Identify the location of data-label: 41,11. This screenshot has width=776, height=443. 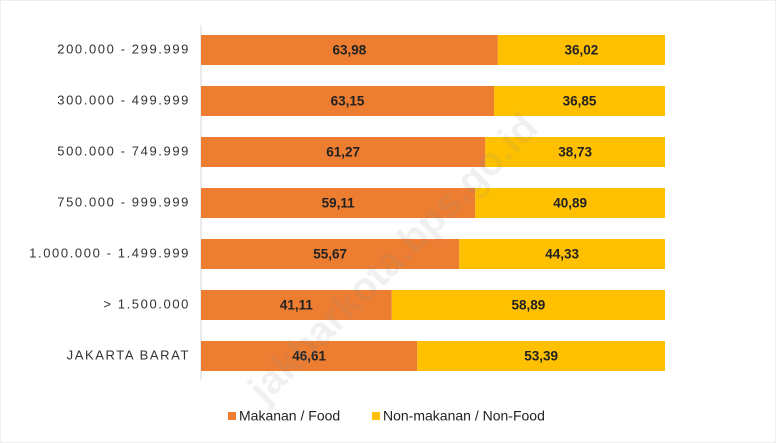
(297, 305).